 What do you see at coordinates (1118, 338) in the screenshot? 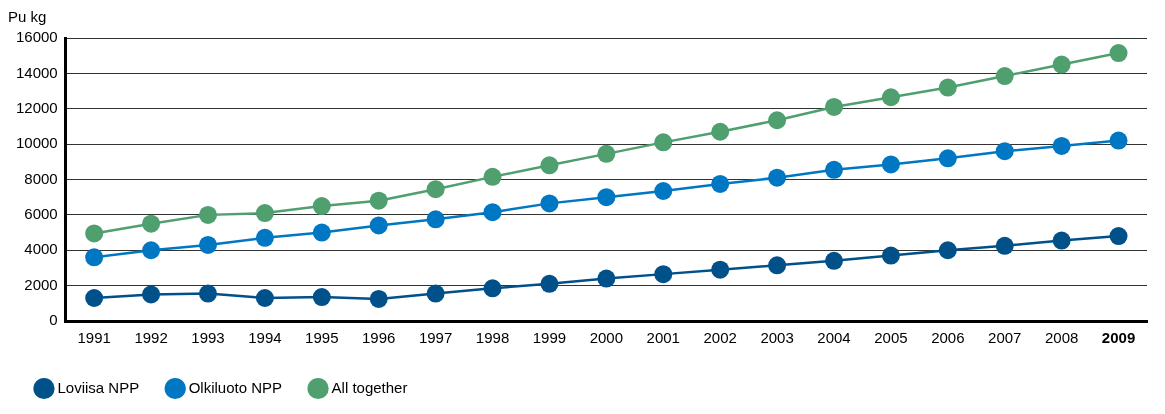
I see `x-tick-label: 2009` at bounding box center [1118, 338].